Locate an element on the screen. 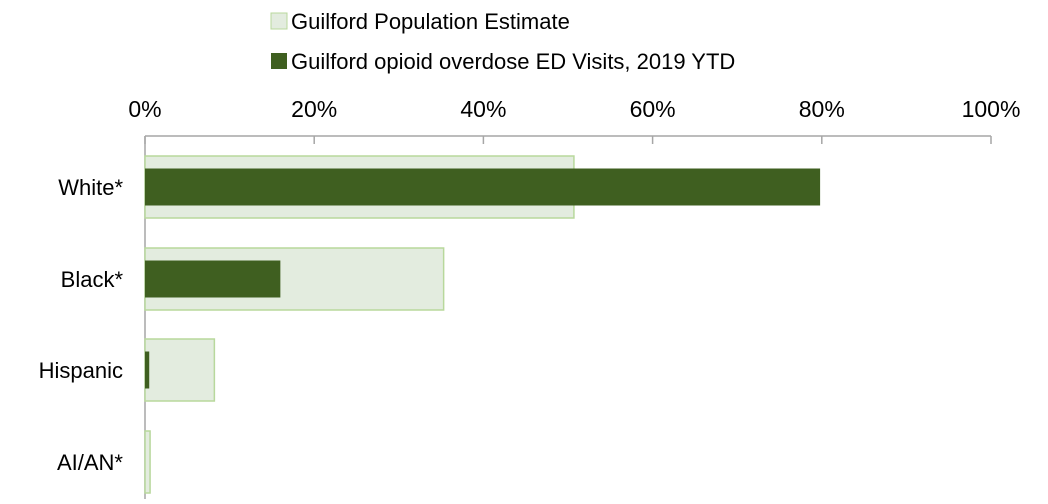 This screenshot has height=504, width=1048. category-label-hispanic: Hispanic is located at coordinates (81, 370).